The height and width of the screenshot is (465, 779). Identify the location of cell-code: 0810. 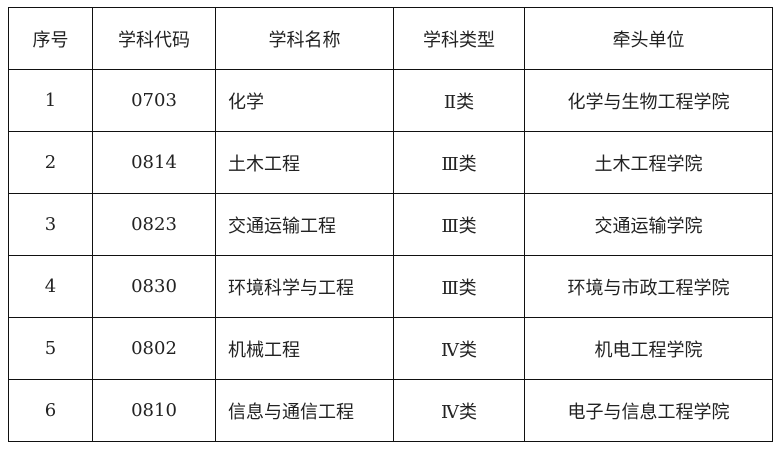
(154, 410).